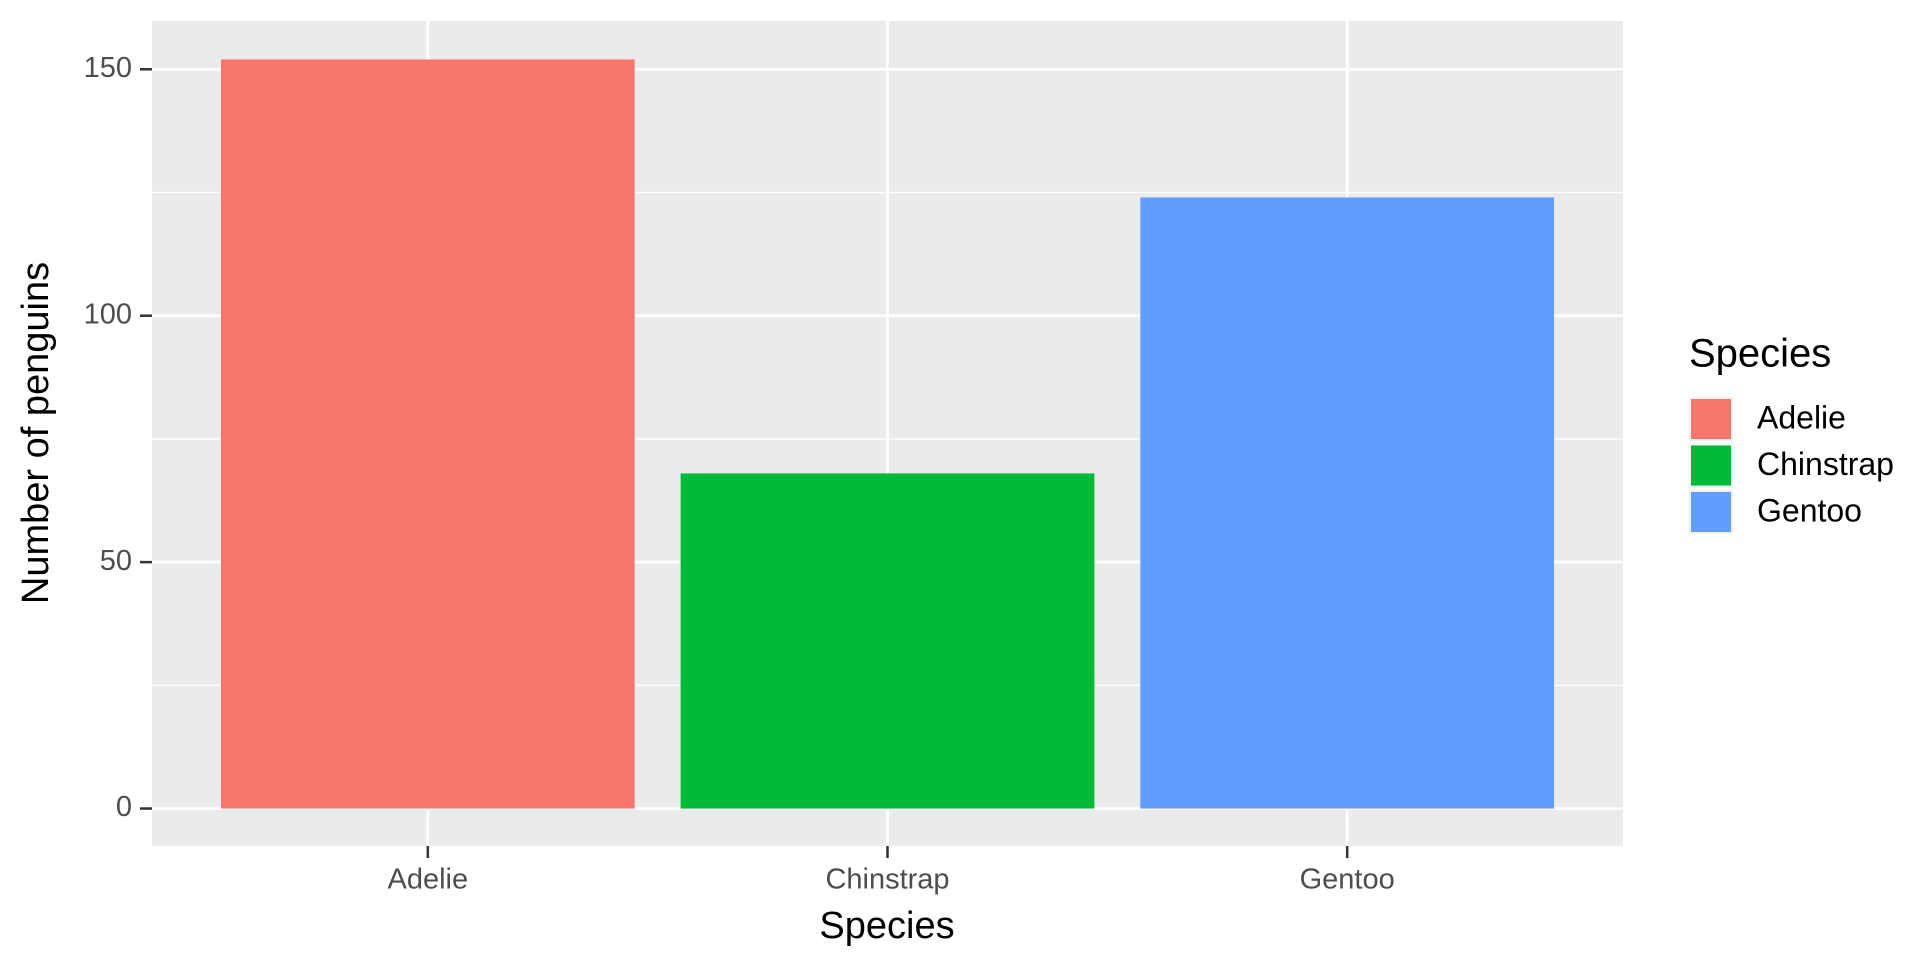 Image resolution: width=1920 pixels, height=960 pixels. Describe the element at coordinates (887, 880) in the screenshot. I see `x-tick-label: Chinstrap` at that location.